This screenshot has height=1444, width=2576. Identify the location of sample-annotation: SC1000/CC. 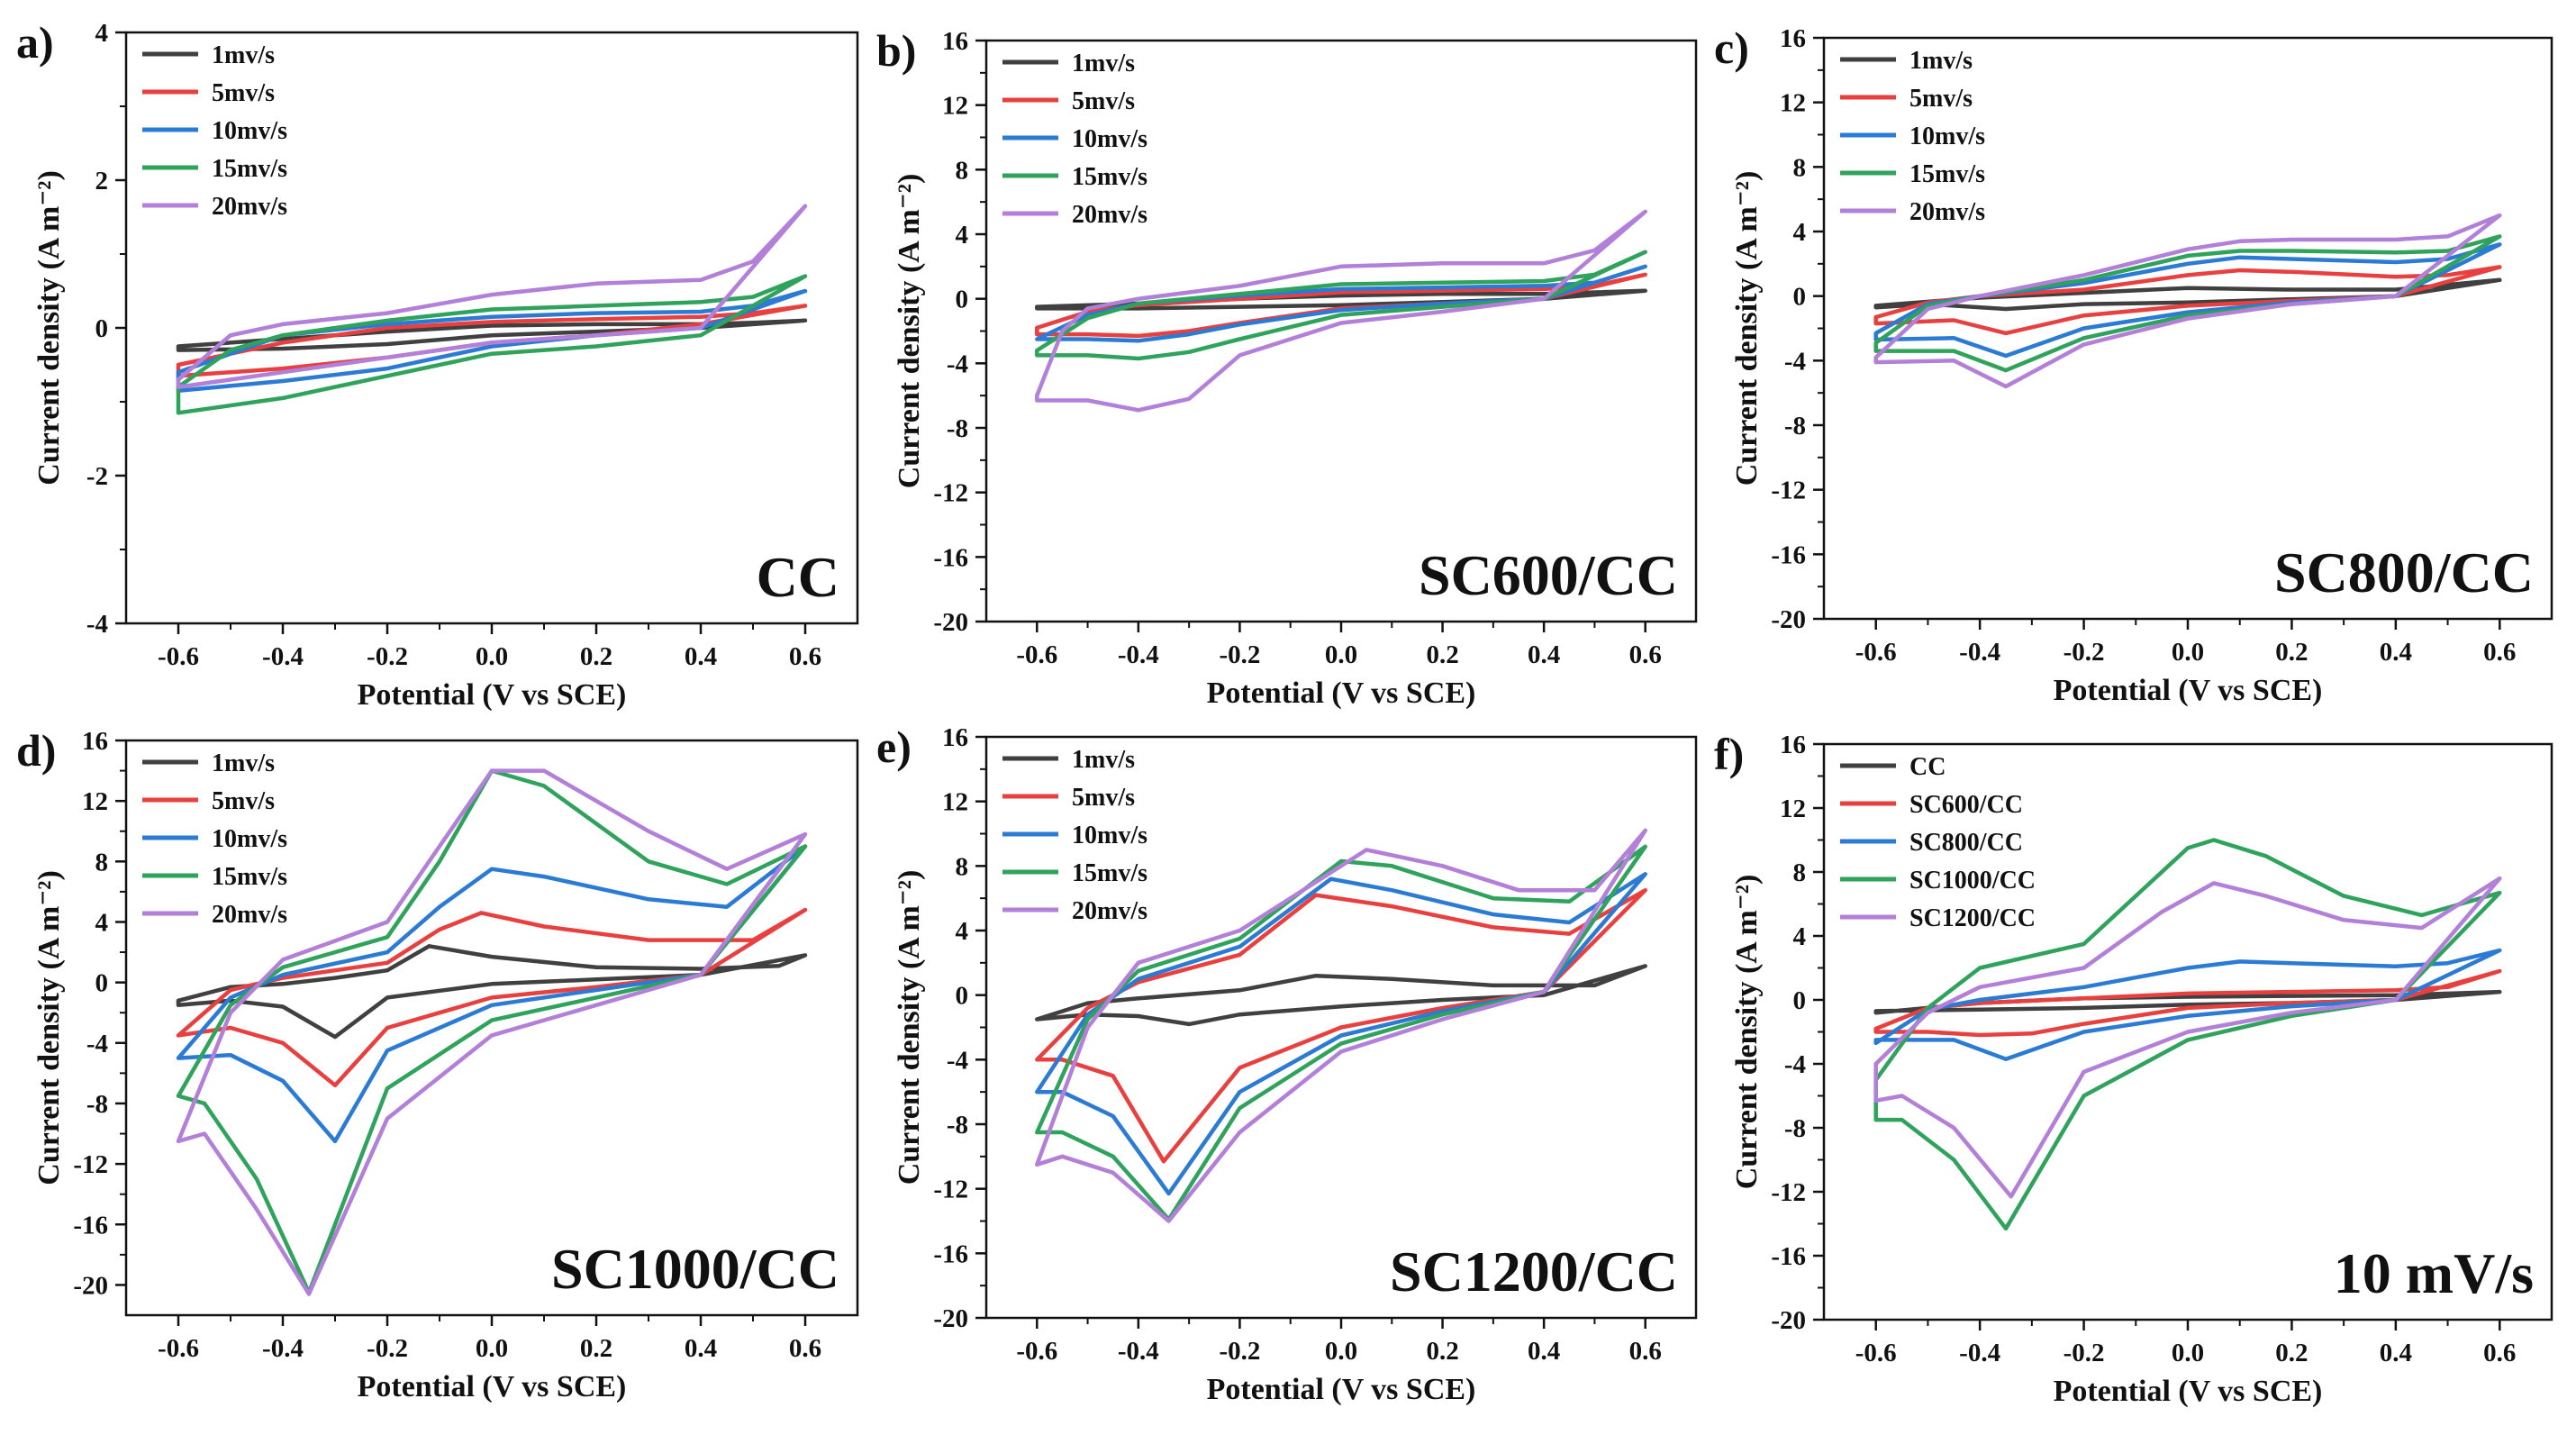
(695, 1269).